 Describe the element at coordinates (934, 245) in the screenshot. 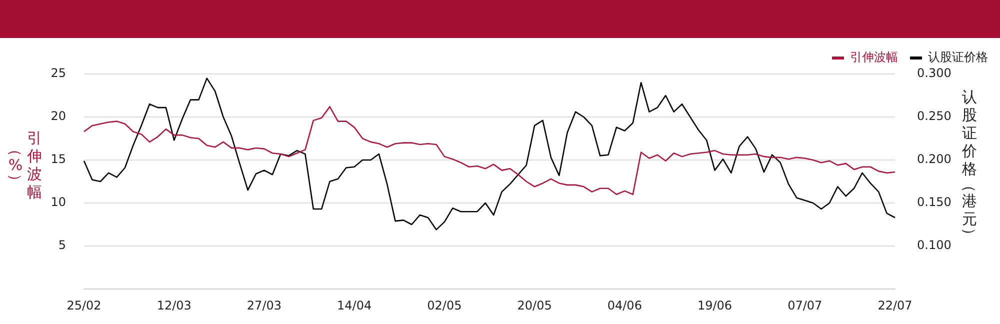

I see `y2-tick-label: 0.100` at that location.